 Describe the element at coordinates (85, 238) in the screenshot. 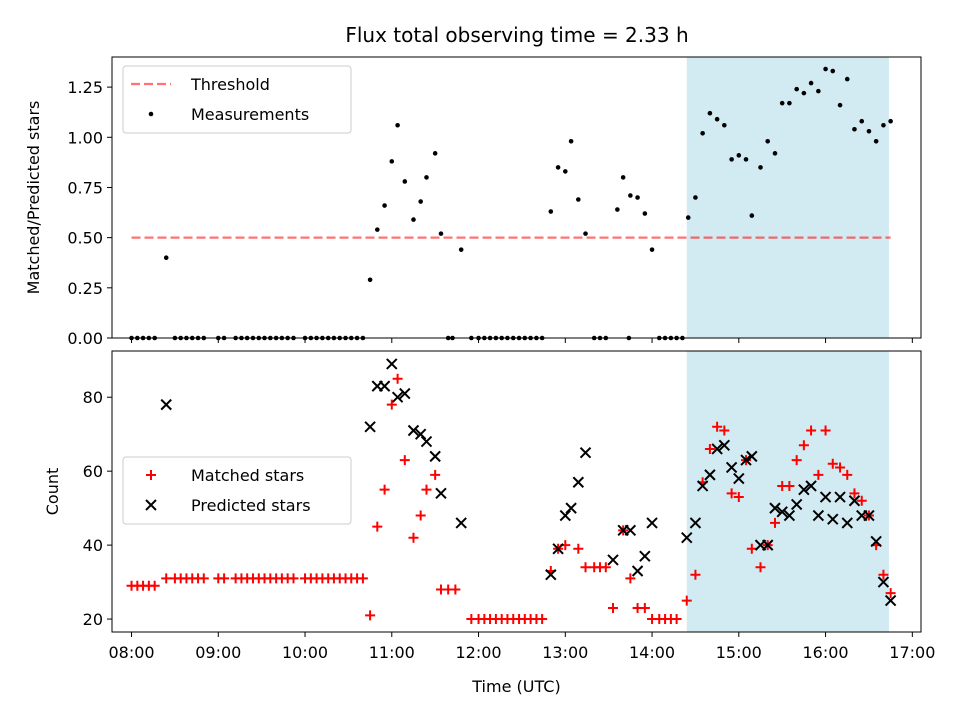

I see `y-tick-label: 0.50` at that location.